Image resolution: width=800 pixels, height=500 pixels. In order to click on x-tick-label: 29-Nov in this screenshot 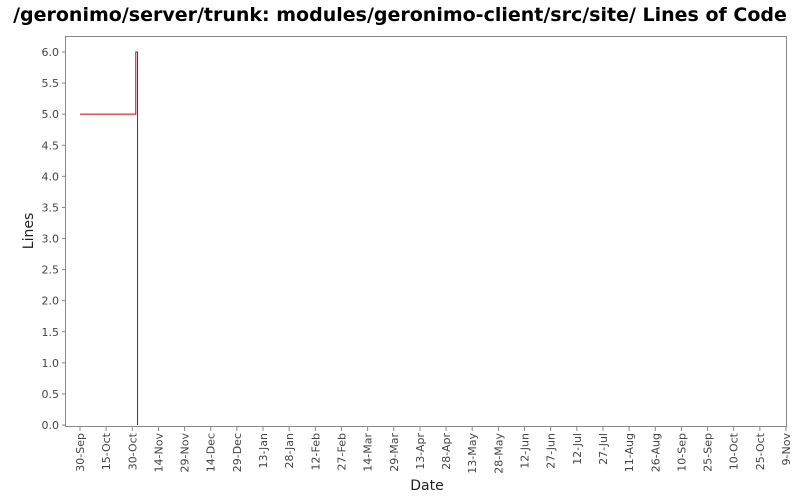, I will do `click(185, 453)`.